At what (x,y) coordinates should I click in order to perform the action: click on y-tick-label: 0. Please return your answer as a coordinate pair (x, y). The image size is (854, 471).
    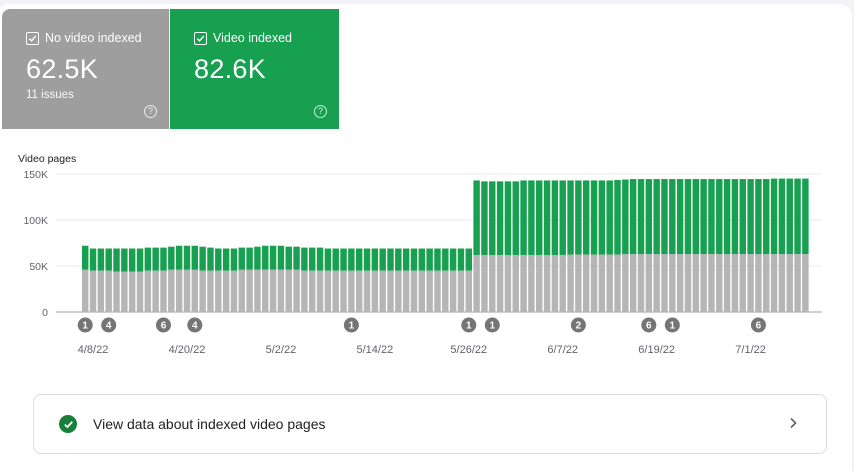
    Looking at the image, I should click on (45, 313).